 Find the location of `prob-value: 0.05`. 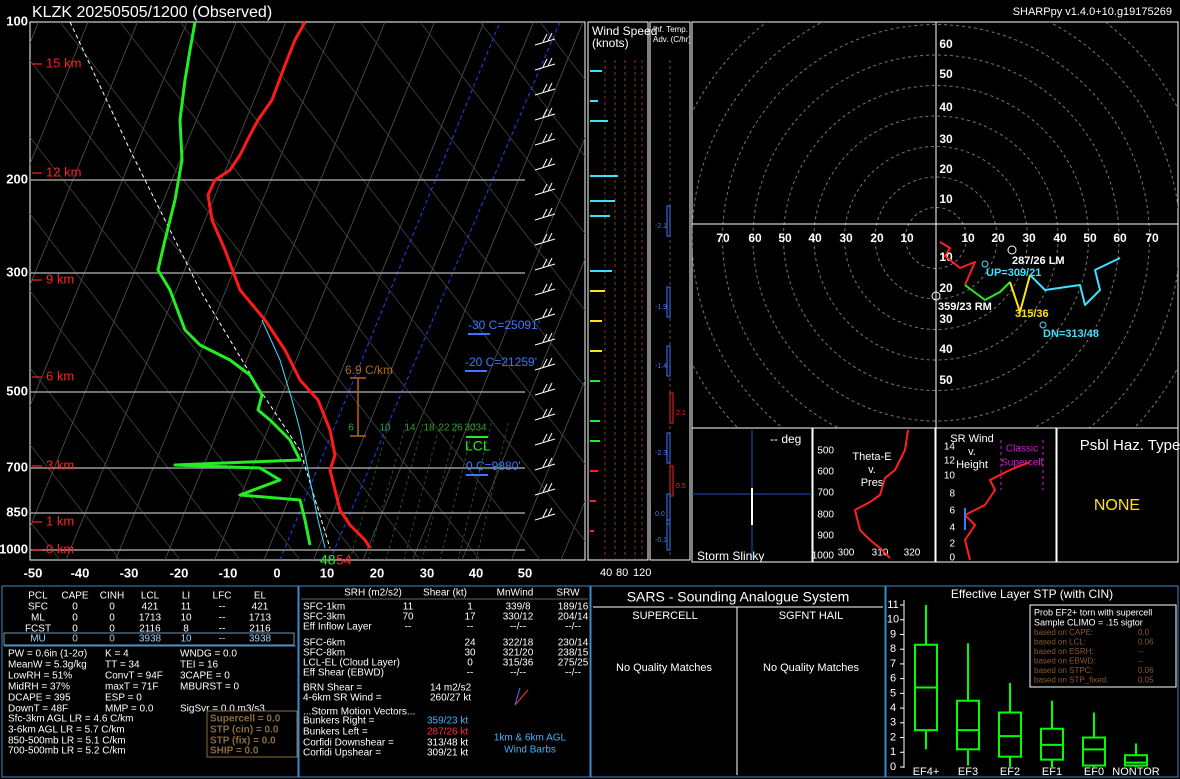

prob-value: 0.05 is located at coordinates (1146, 680).